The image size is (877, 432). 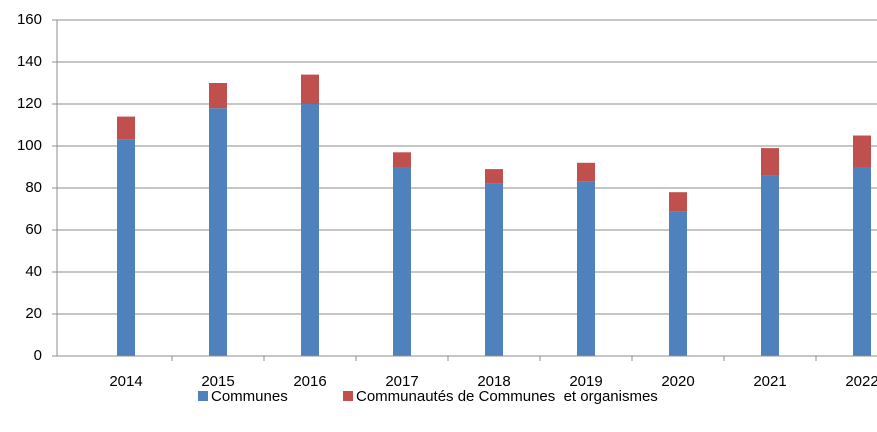 What do you see at coordinates (38, 355) in the screenshot?
I see `y-tick-label: 0` at bounding box center [38, 355].